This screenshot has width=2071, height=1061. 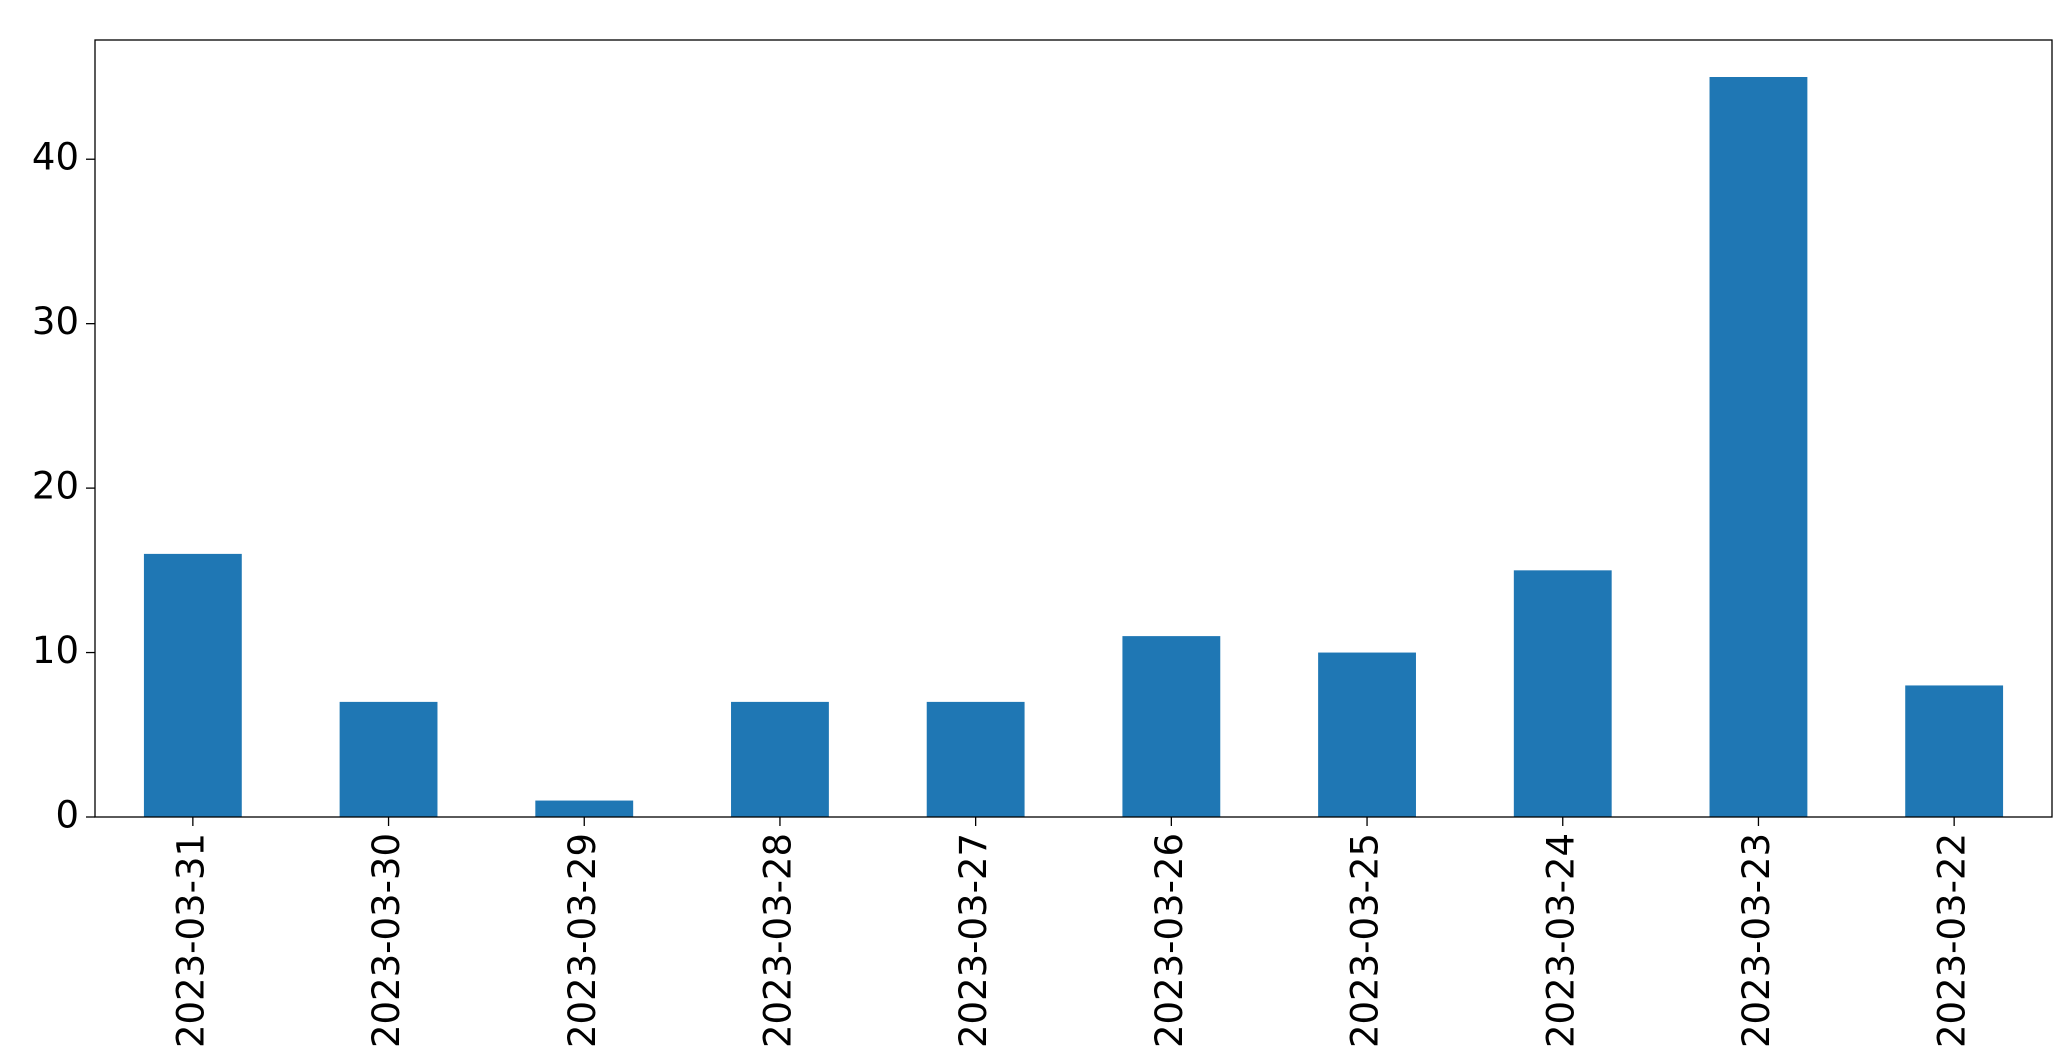 What do you see at coordinates (55, 486) in the screenshot?
I see `y-tick-label: 20` at bounding box center [55, 486].